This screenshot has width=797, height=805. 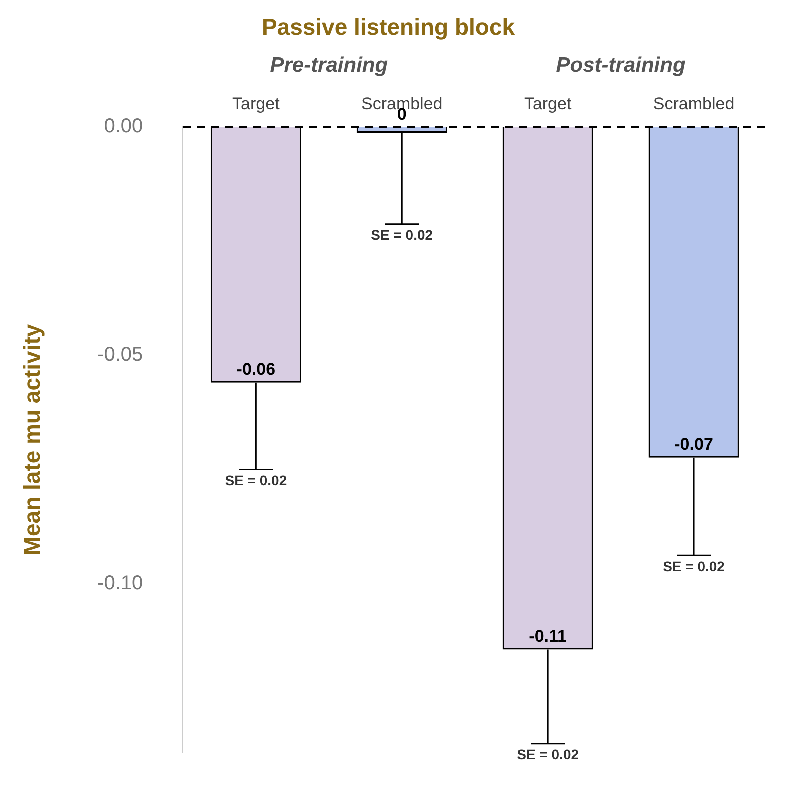 What do you see at coordinates (621, 65) in the screenshot?
I see `text: Post-training` at bounding box center [621, 65].